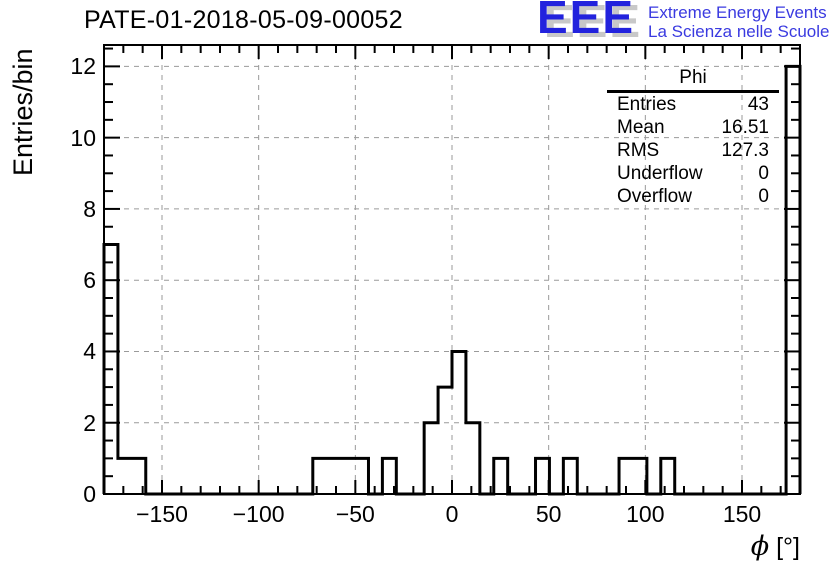 Image resolution: width=836 pixels, height=572 pixels. What do you see at coordinates (742, 514) in the screenshot?
I see `x-tick-label: 150` at bounding box center [742, 514].